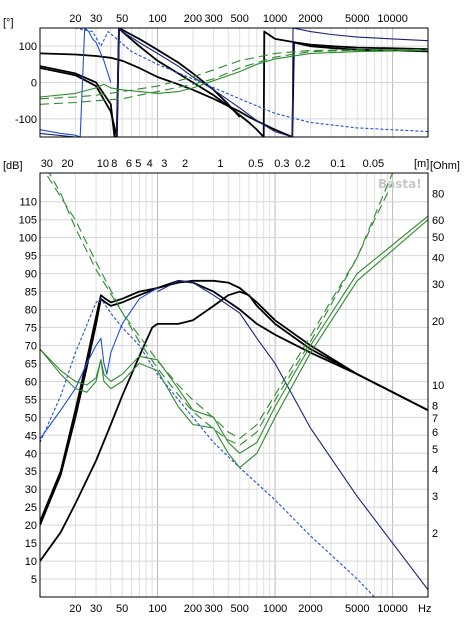 This screenshot has height=630, width=470. What do you see at coordinates (435, 534) in the screenshot?
I see `y2-tick-label: 2` at bounding box center [435, 534].